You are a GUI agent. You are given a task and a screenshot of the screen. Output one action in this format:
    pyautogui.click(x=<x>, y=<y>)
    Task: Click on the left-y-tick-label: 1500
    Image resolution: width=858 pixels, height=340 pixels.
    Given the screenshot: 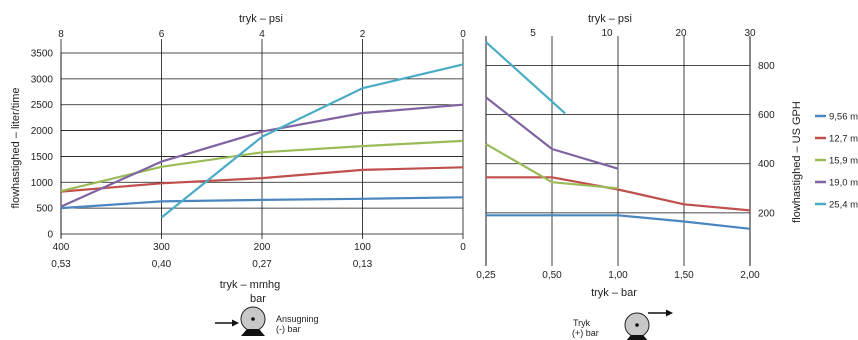 What is the action you would take?
    pyautogui.click(x=42, y=157)
    